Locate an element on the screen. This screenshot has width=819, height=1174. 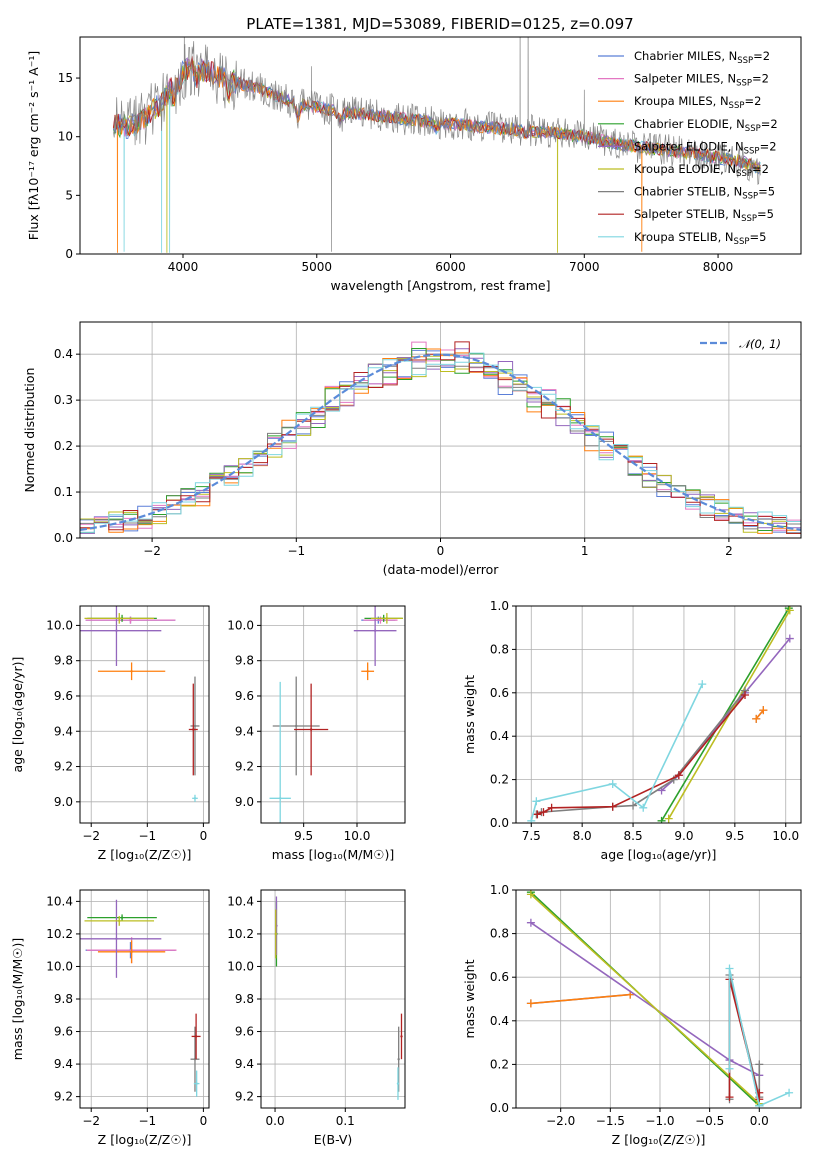
x-tick-label: −1.5 is located at coordinates (610, 1121).